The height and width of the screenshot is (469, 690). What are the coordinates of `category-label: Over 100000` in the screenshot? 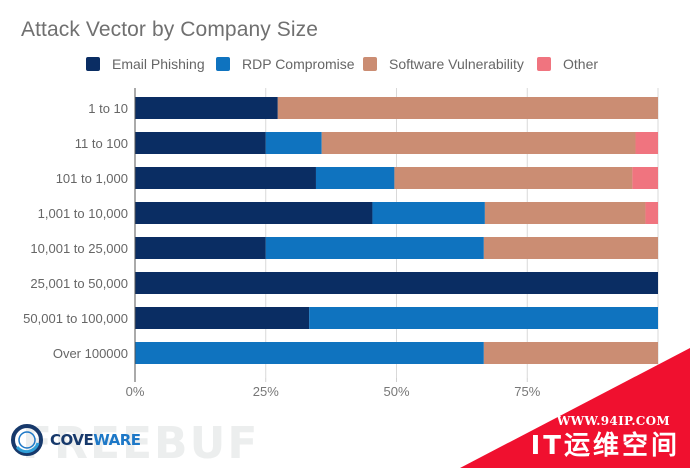 It's located at (90, 353).